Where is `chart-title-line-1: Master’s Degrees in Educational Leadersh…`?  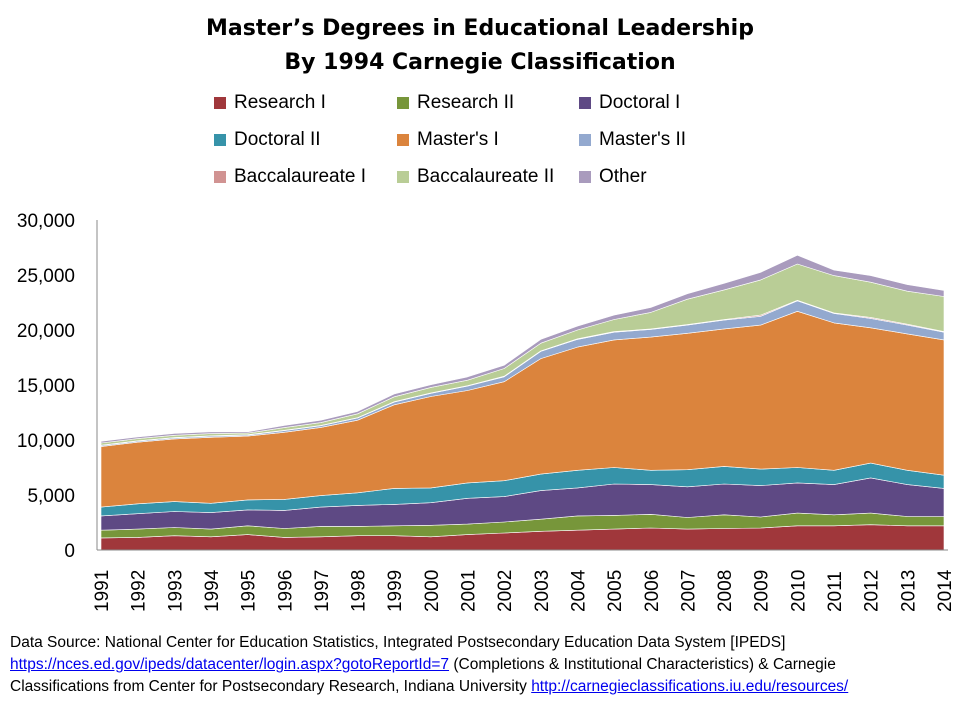 chart-title-line-1: Master’s Degrees in Educational Leadersh… is located at coordinates (480, 28).